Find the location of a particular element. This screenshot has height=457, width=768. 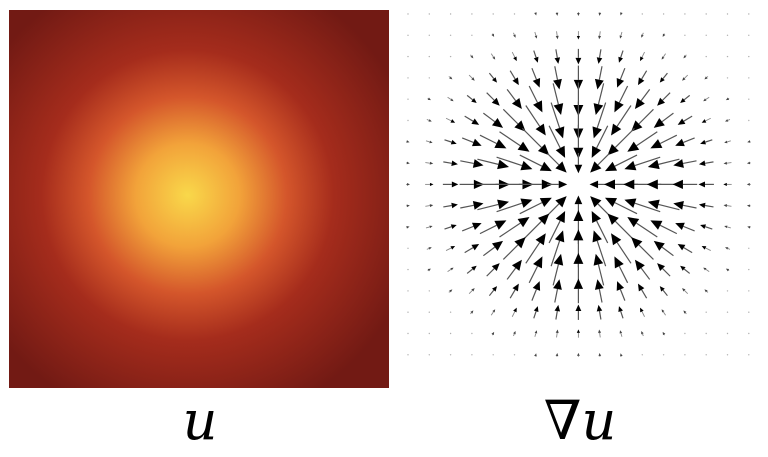

gradient-field-label: ∇u is located at coordinates (580, 420).